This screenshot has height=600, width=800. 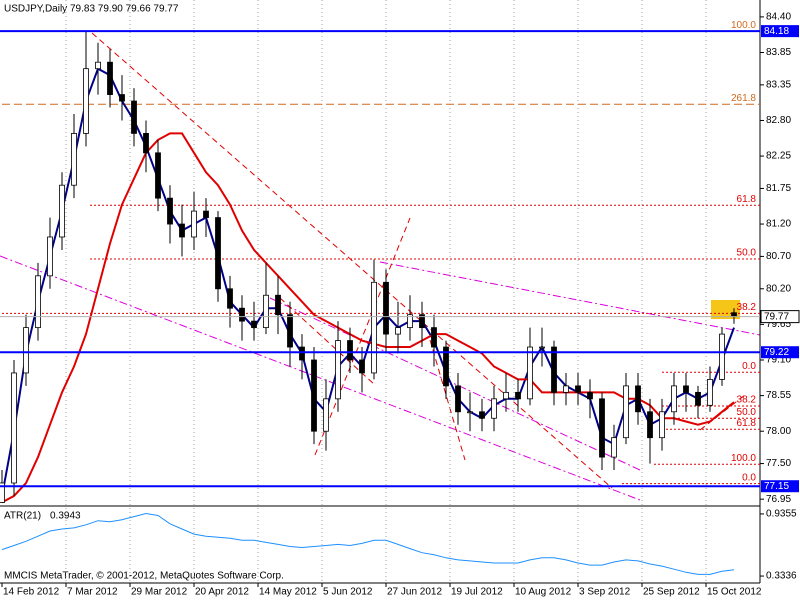 What do you see at coordinates (776, 316) in the screenshot?
I see `current-price-label: 79.77` at bounding box center [776, 316].